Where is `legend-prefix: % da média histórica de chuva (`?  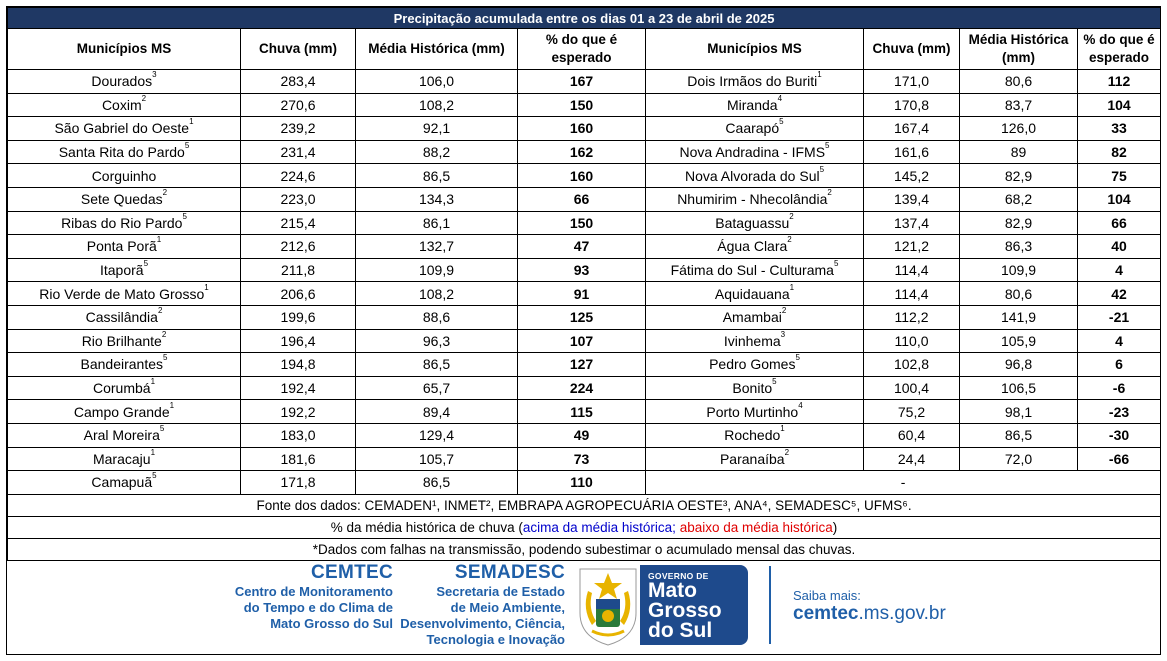
legend-prefix: % da média histórica de chuva ( is located at coordinates (426, 527).